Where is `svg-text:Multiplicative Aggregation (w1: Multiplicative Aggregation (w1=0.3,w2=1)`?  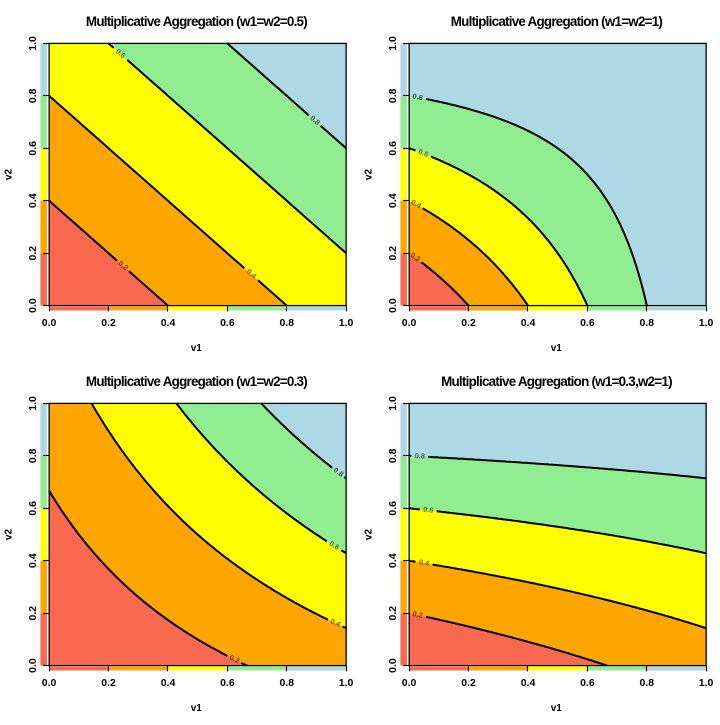
svg-text:Multiplicative Aggregation (w1: Multiplicative Aggregation (w1=0.3,w2=1) is located at coordinates (556, 381).